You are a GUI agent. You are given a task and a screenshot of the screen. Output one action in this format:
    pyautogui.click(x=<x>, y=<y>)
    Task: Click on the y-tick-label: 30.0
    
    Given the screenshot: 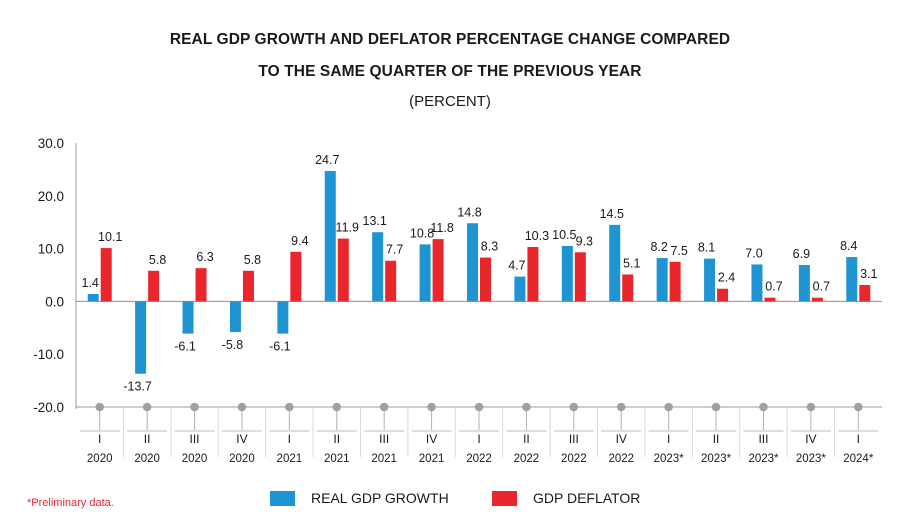 What is the action you would take?
    pyautogui.click(x=51, y=143)
    